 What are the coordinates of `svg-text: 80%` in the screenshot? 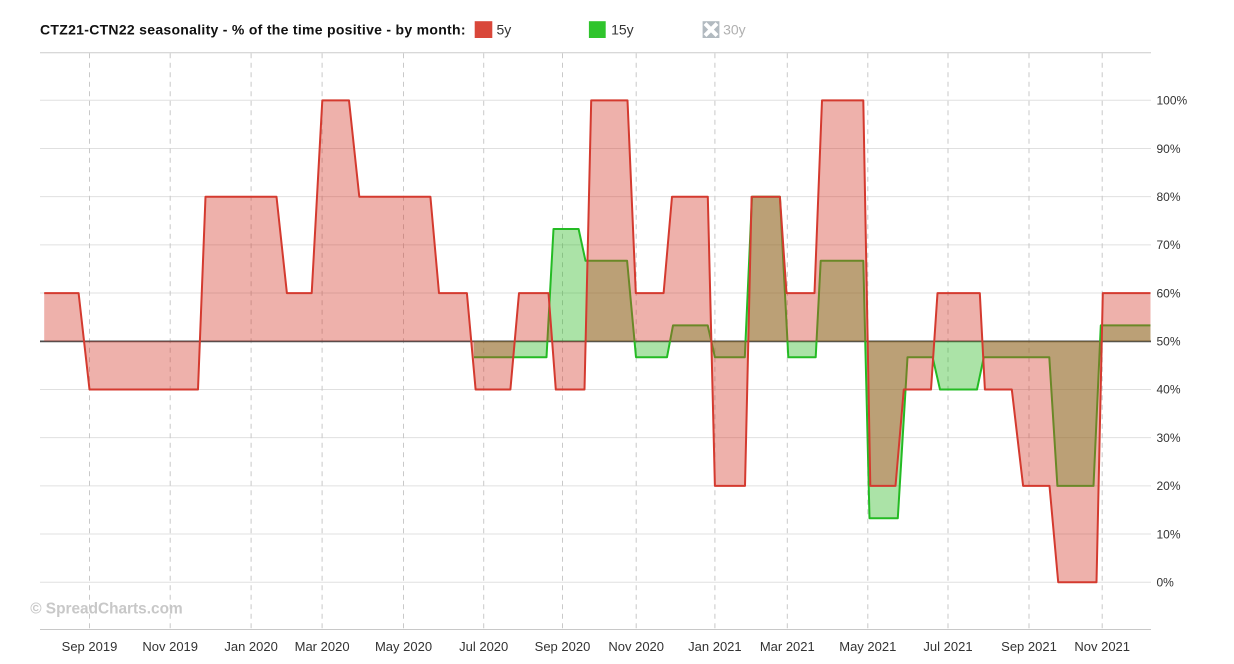 It's located at (1169, 197).